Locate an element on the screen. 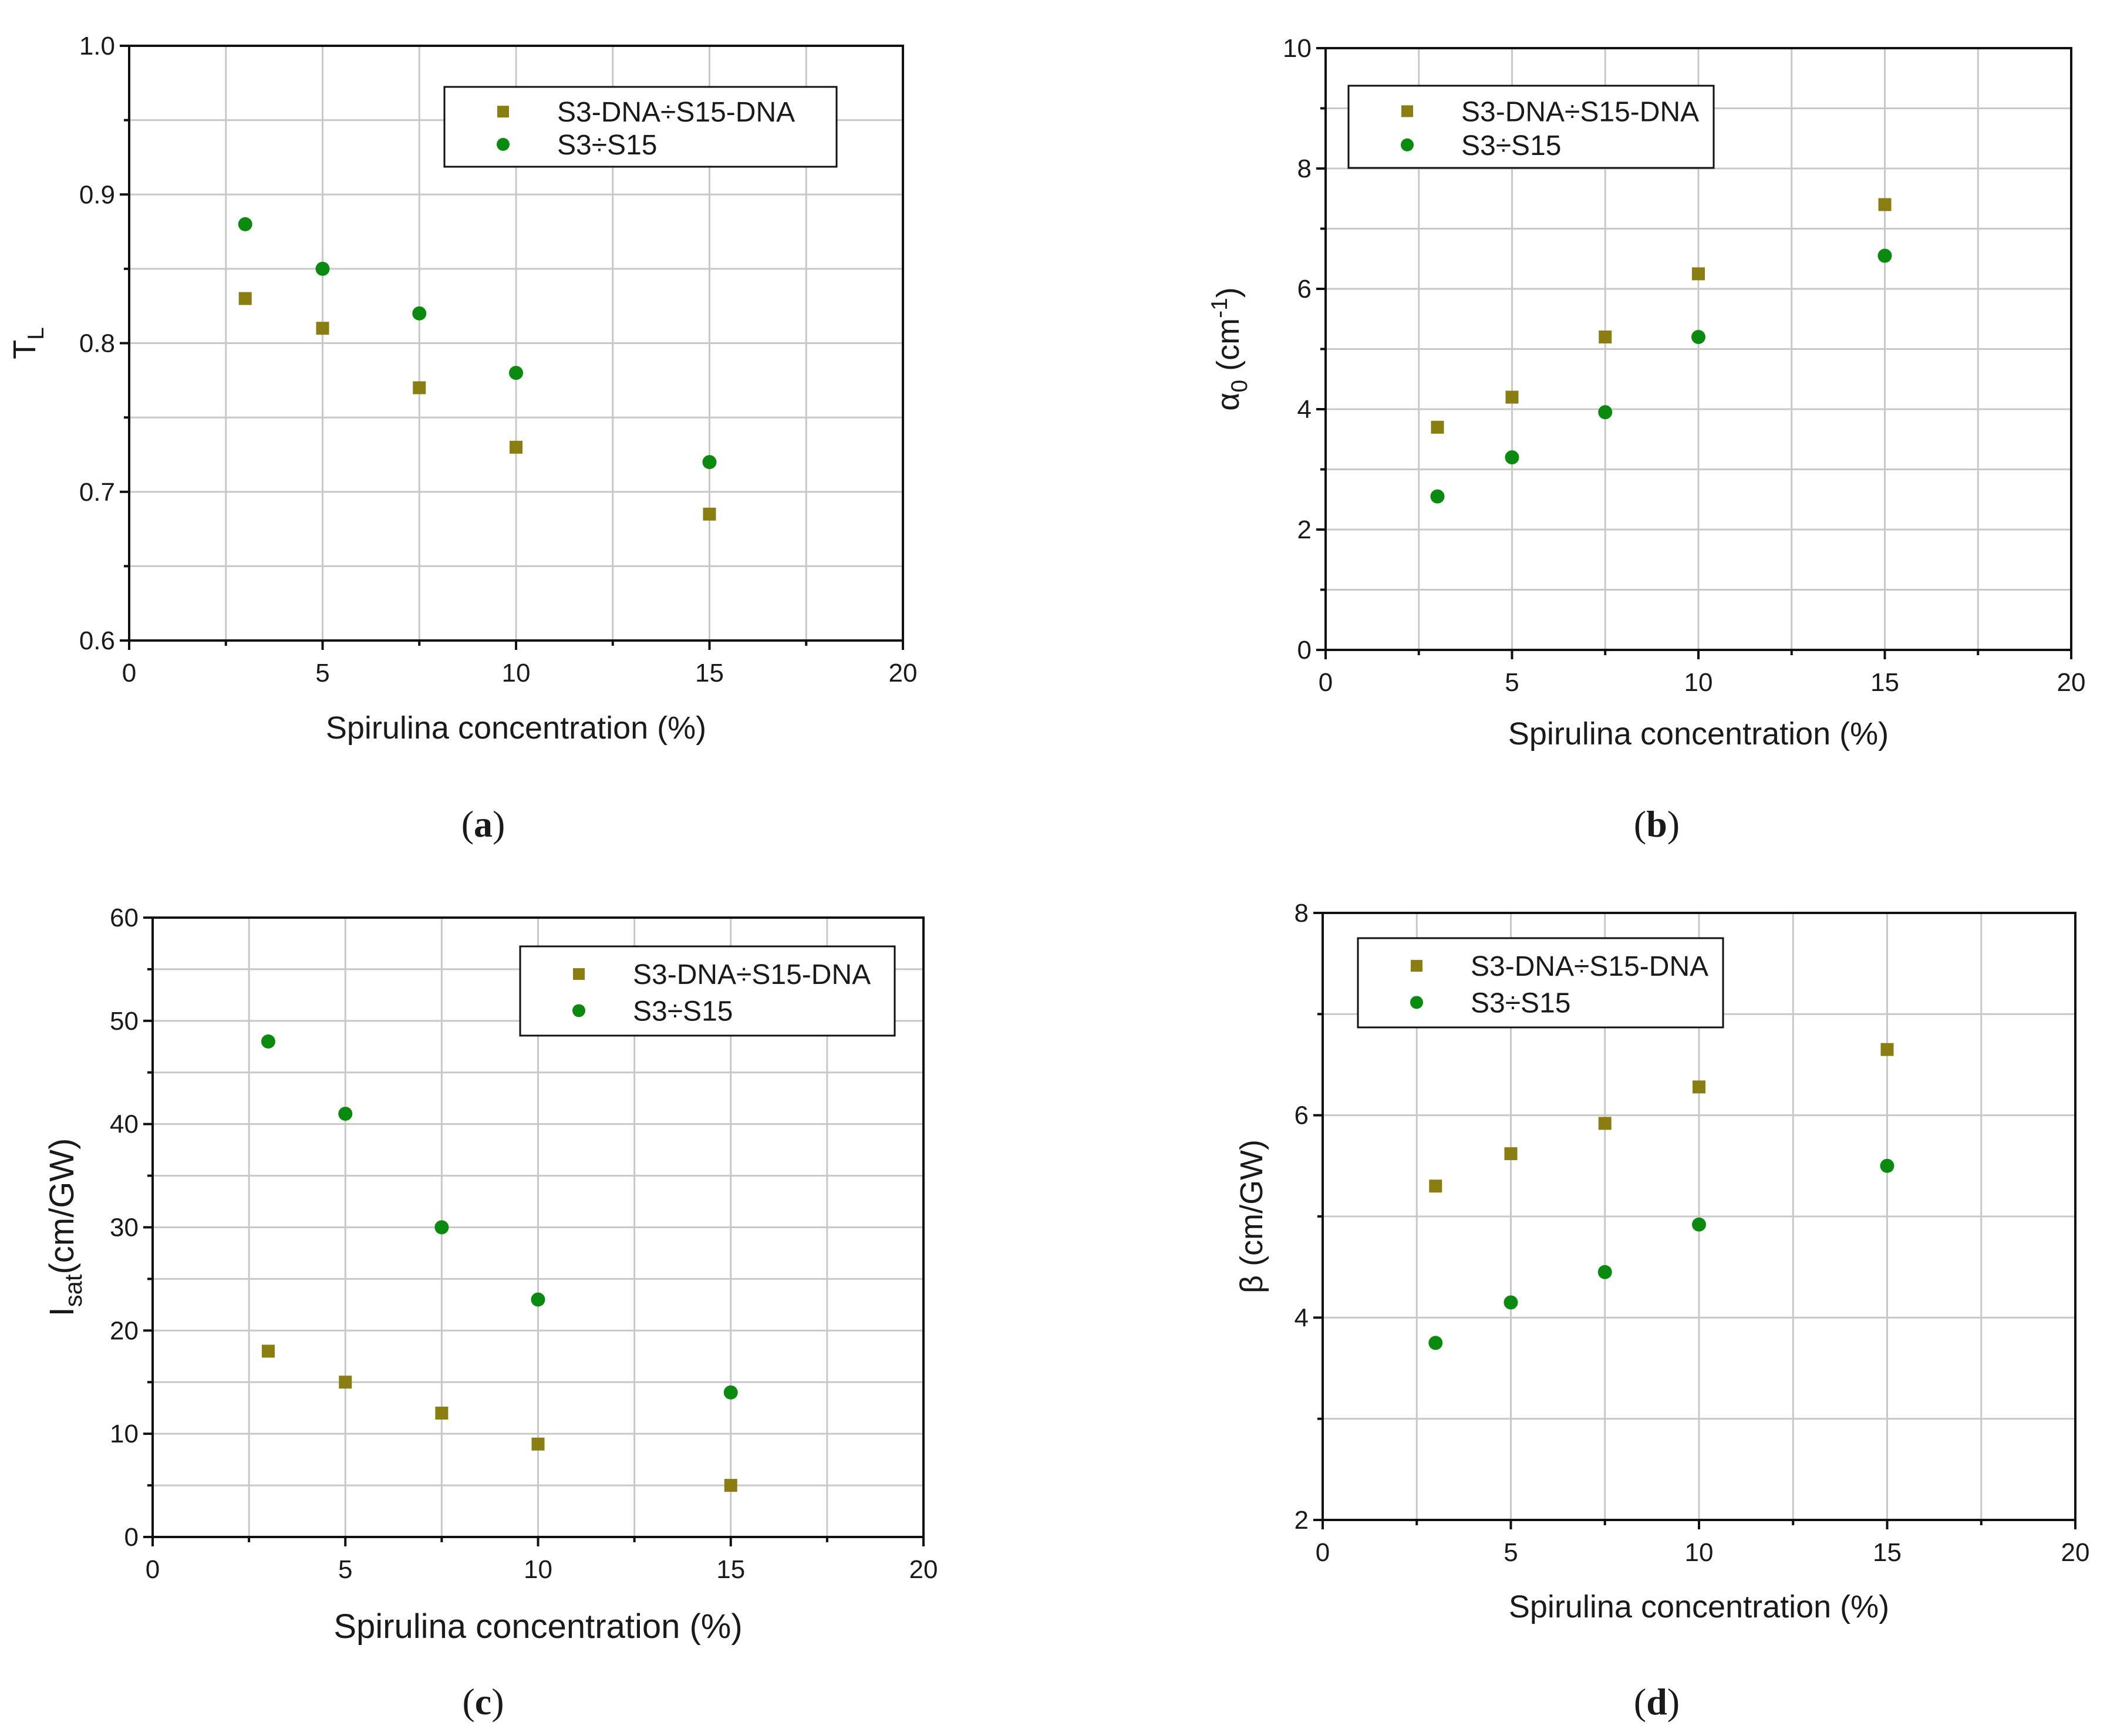 This screenshot has width=2117, height=1736. caption-letter: d is located at coordinates (1657, 1701).